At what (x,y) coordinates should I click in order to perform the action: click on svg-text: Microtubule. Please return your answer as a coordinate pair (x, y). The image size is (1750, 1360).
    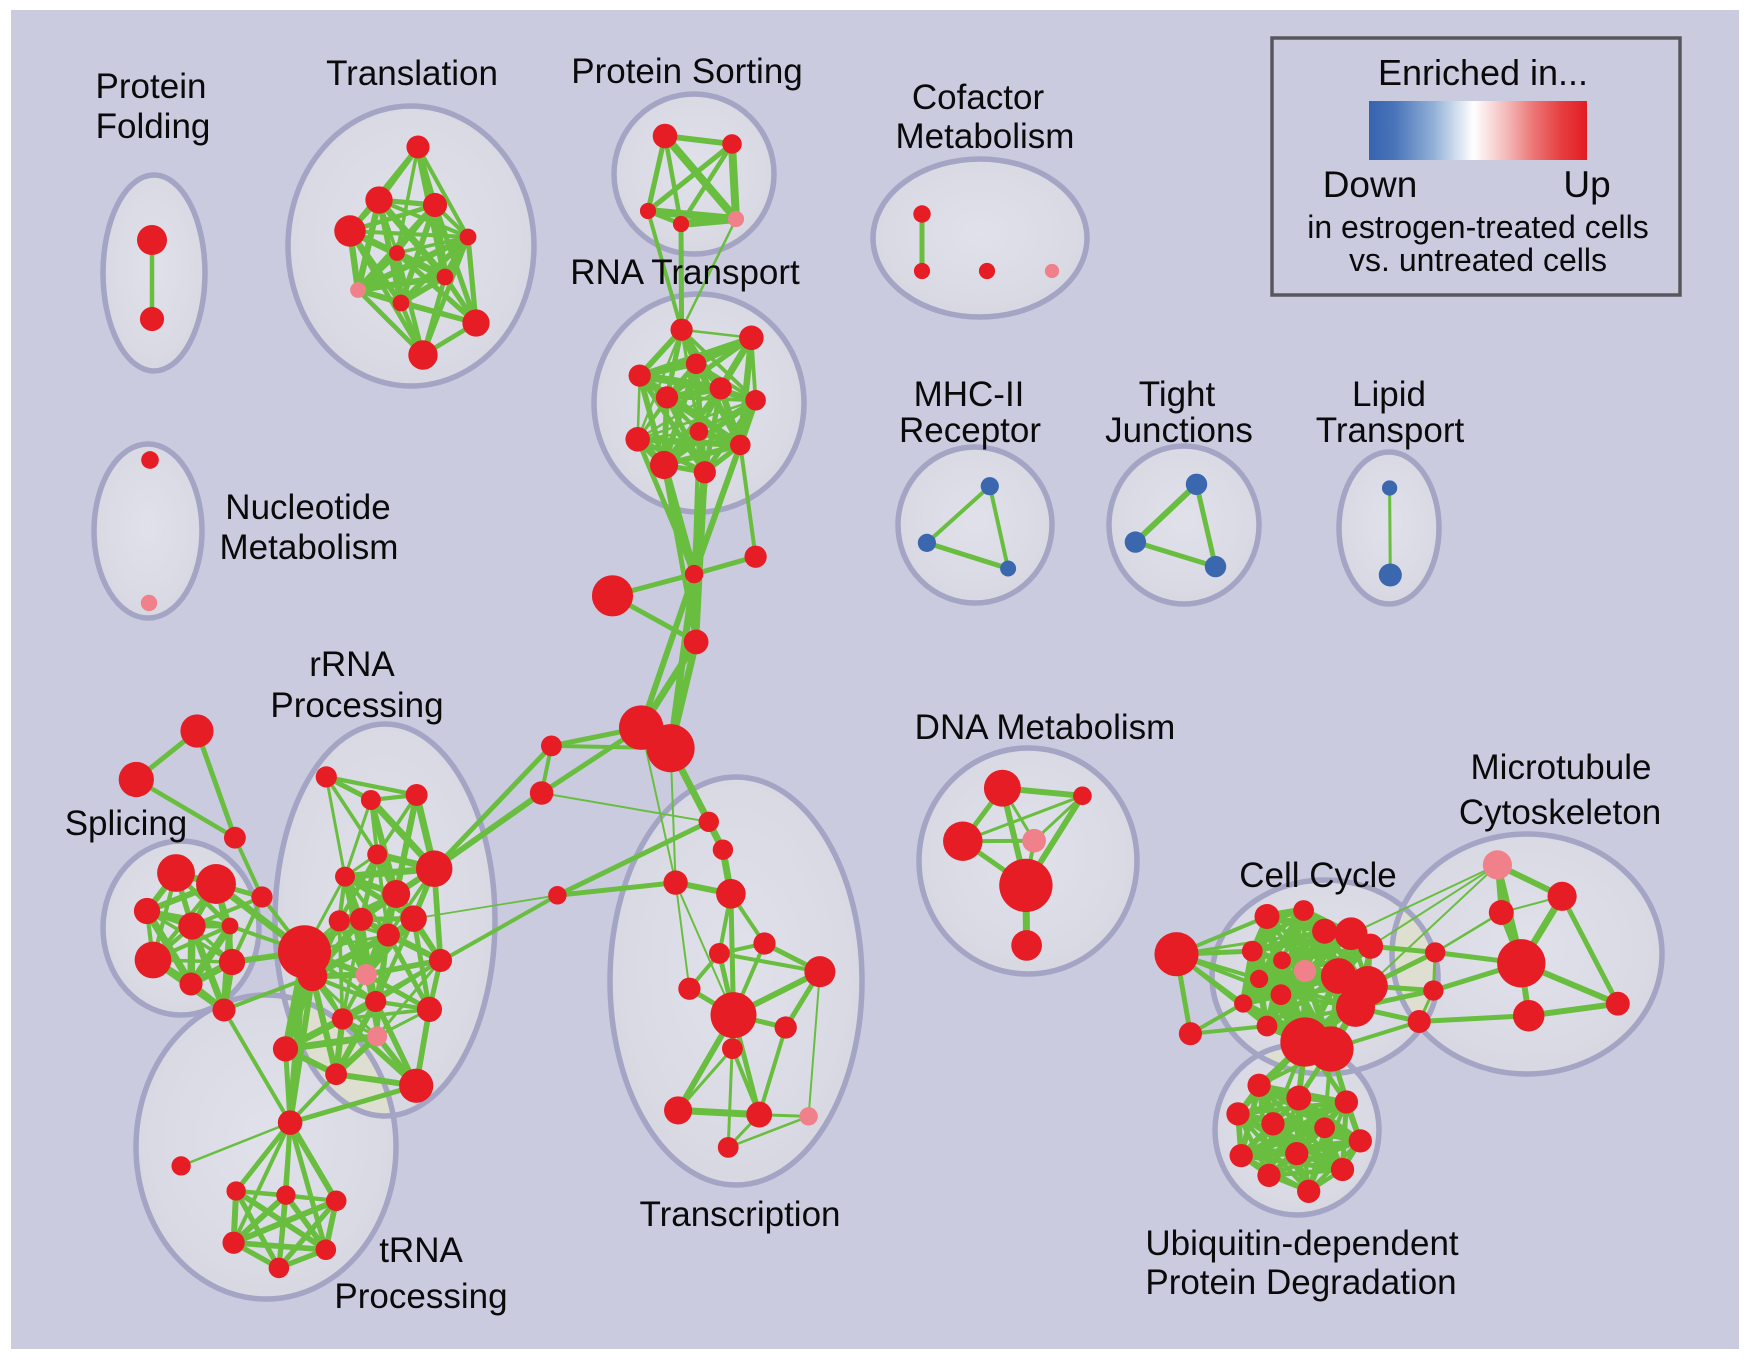
    Looking at the image, I should click on (1561, 767).